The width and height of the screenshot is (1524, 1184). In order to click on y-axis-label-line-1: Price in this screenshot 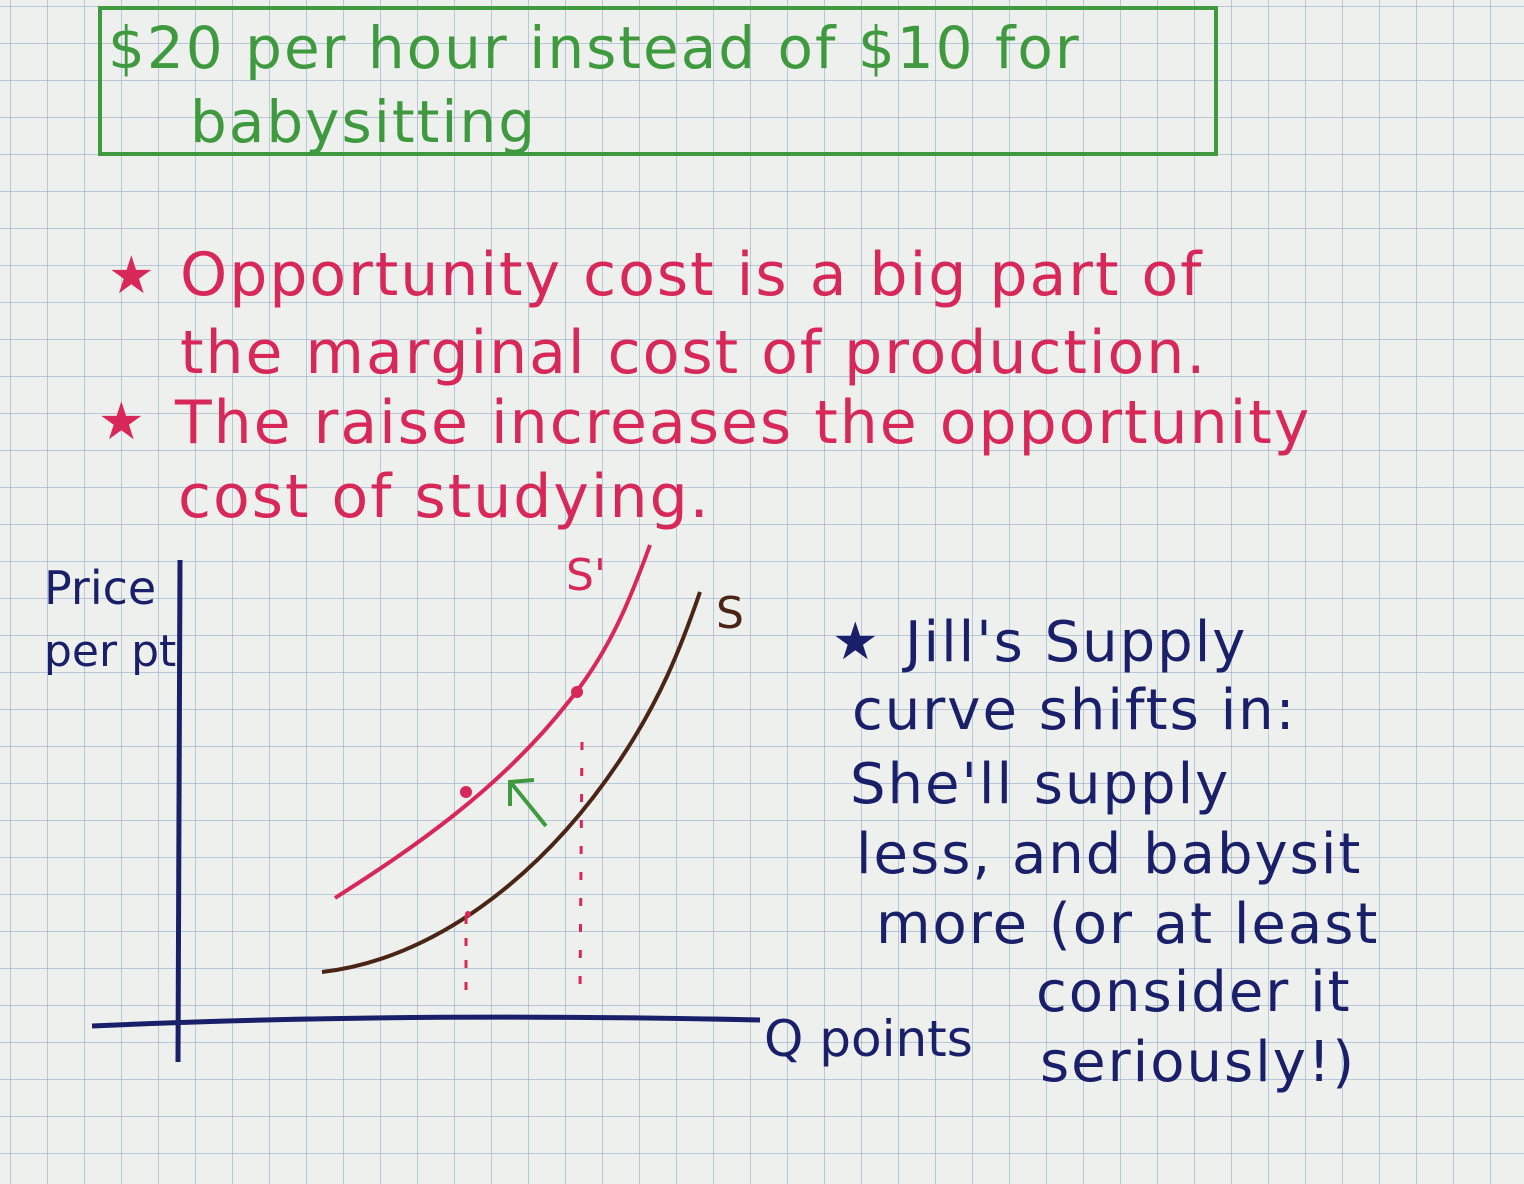, I will do `click(100, 588)`.